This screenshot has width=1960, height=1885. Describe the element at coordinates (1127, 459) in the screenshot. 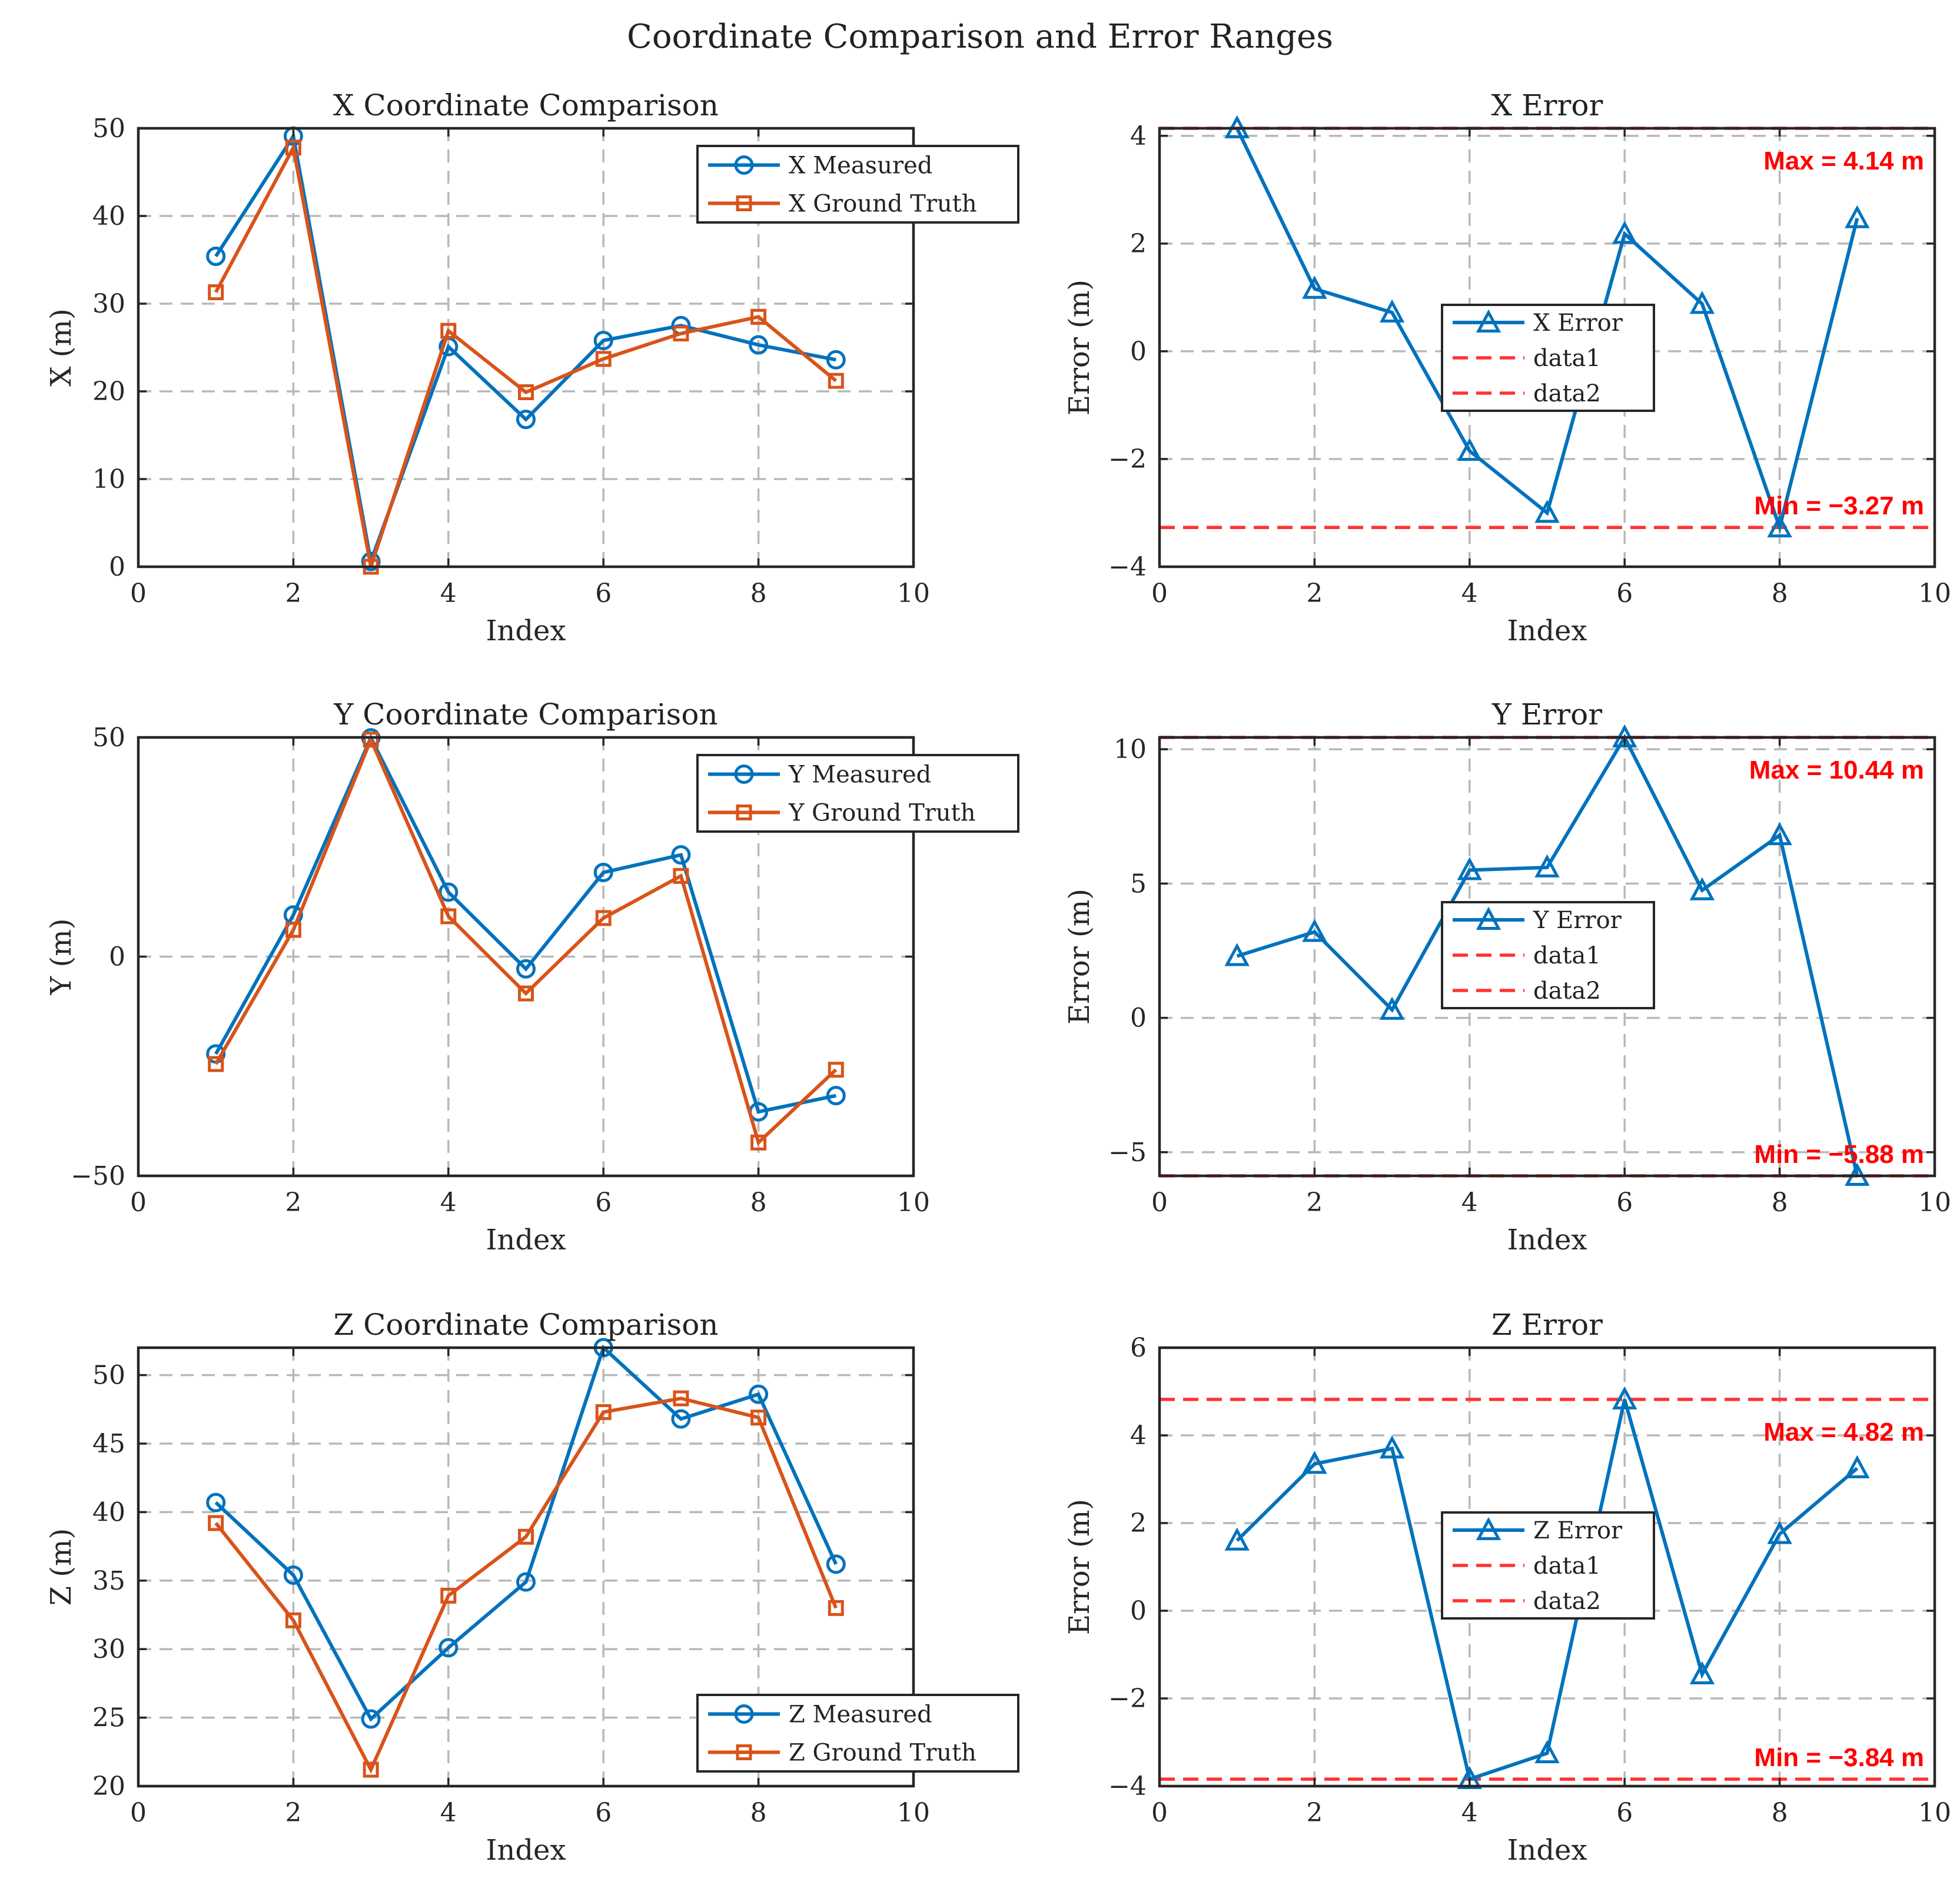

I see `x-error-ytick-label-1: −2` at that location.